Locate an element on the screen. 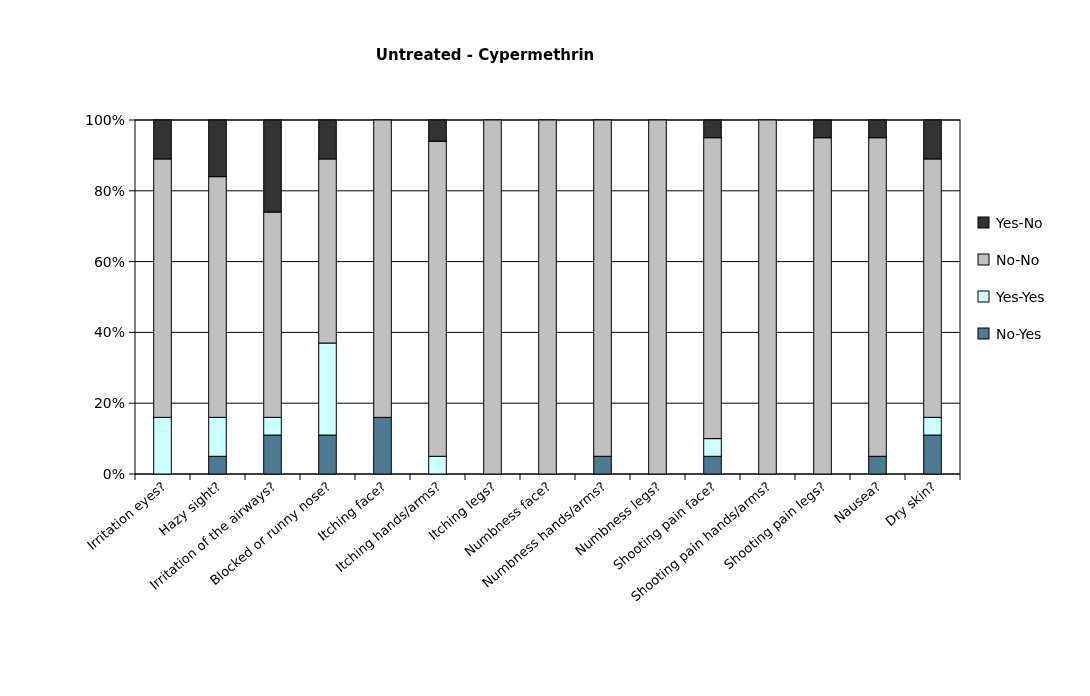  y-tick-label: 0% is located at coordinates (113, 473).